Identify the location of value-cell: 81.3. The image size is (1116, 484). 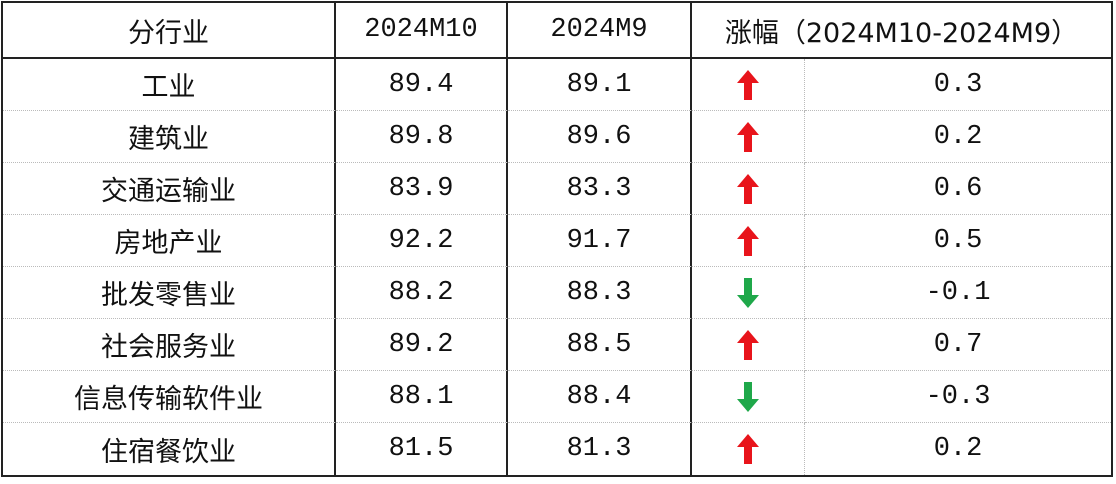
(600, 449).